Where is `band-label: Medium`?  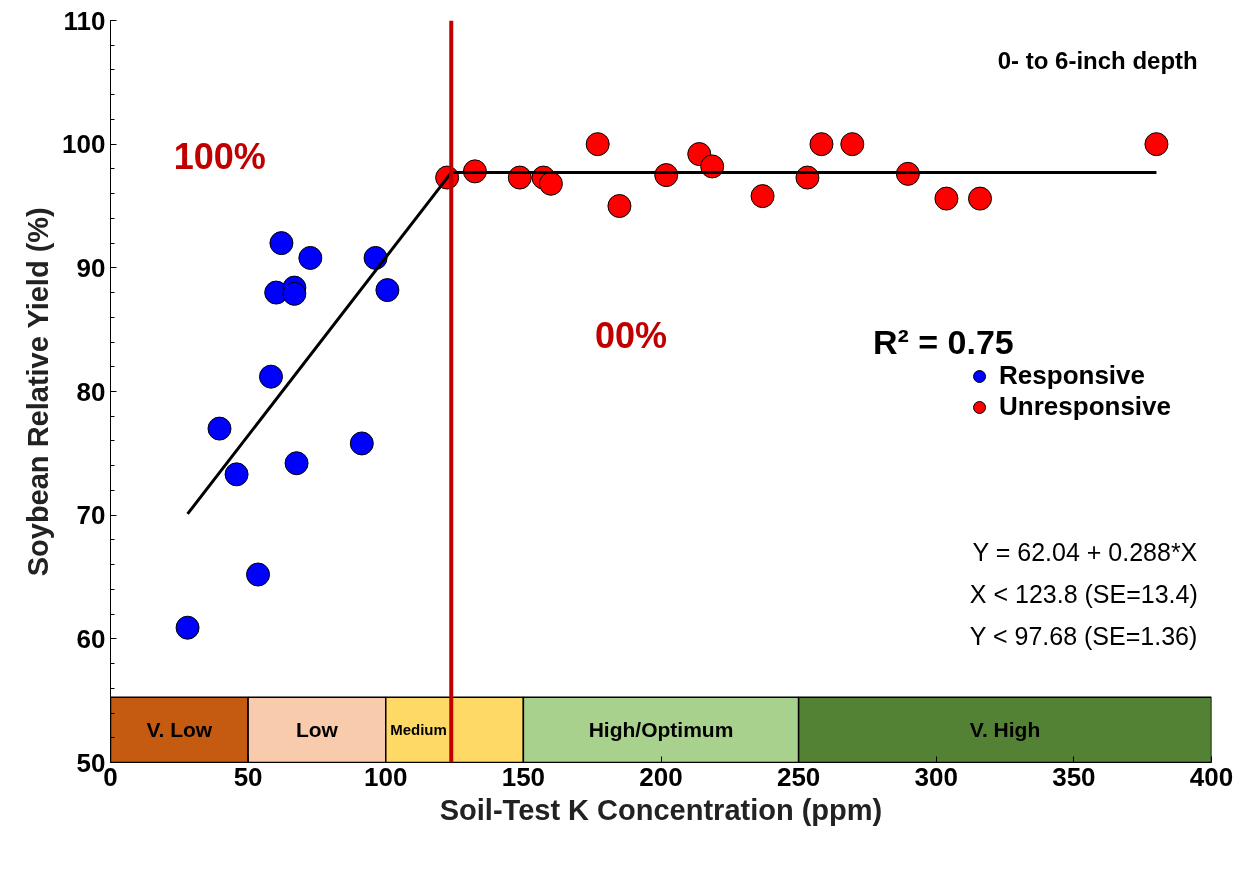
band-label: Medium is located at coordinates (418, 730).